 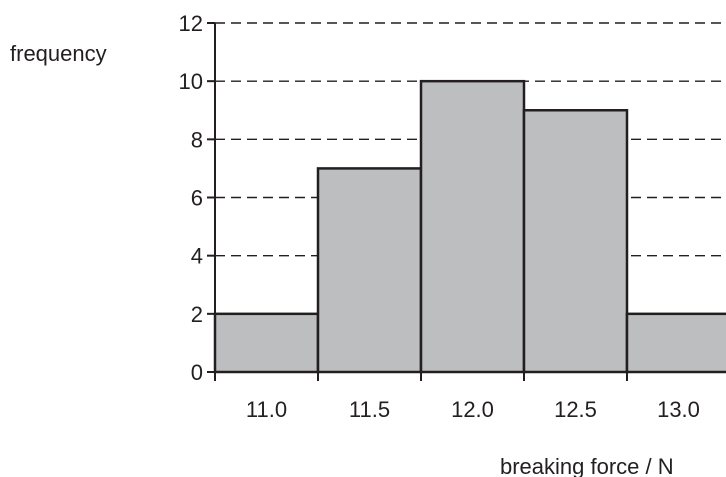 I want to click on bar-13.0, so click(x=675, y=343).